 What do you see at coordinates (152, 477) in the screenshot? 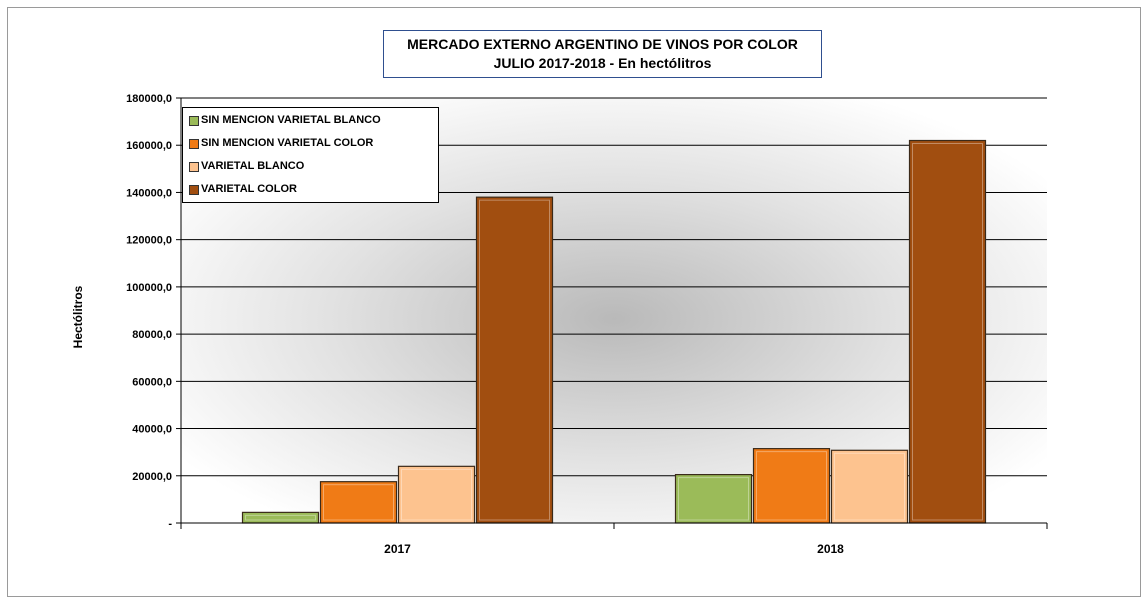
I see `y-tick-label: 20000,0` at bounding box center [152, 477].